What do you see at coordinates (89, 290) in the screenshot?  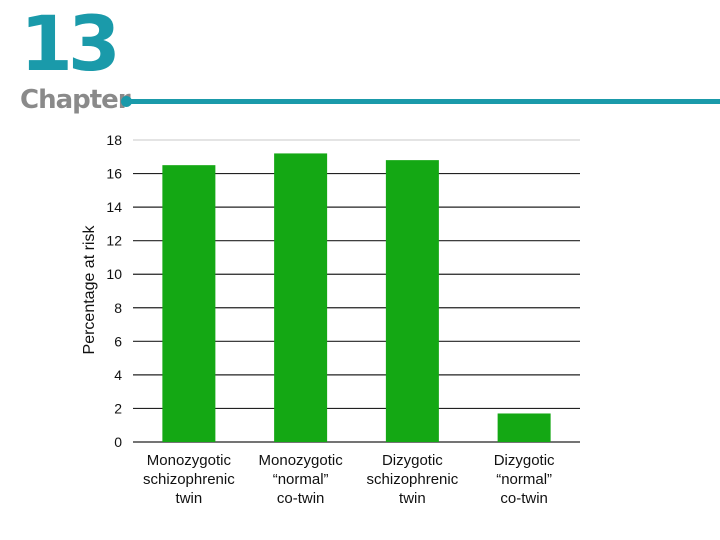 I see `y-axis-label: Percentage at risk` at bounding box center [89, 290].